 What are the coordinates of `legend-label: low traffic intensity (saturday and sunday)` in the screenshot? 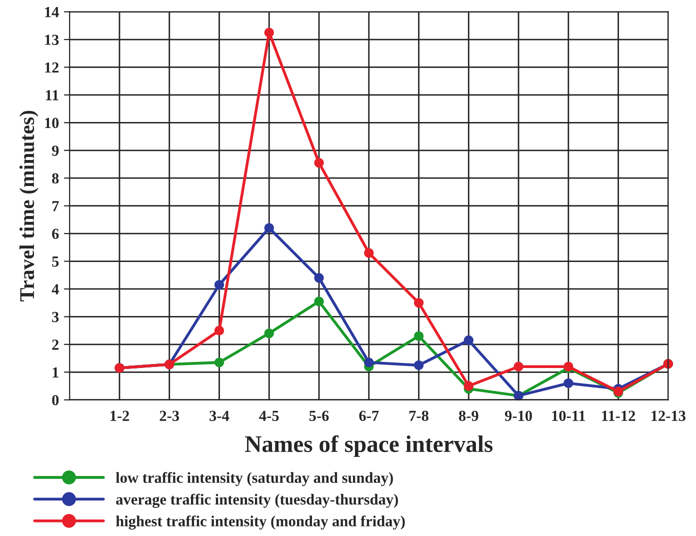 It's located at (254, 479).